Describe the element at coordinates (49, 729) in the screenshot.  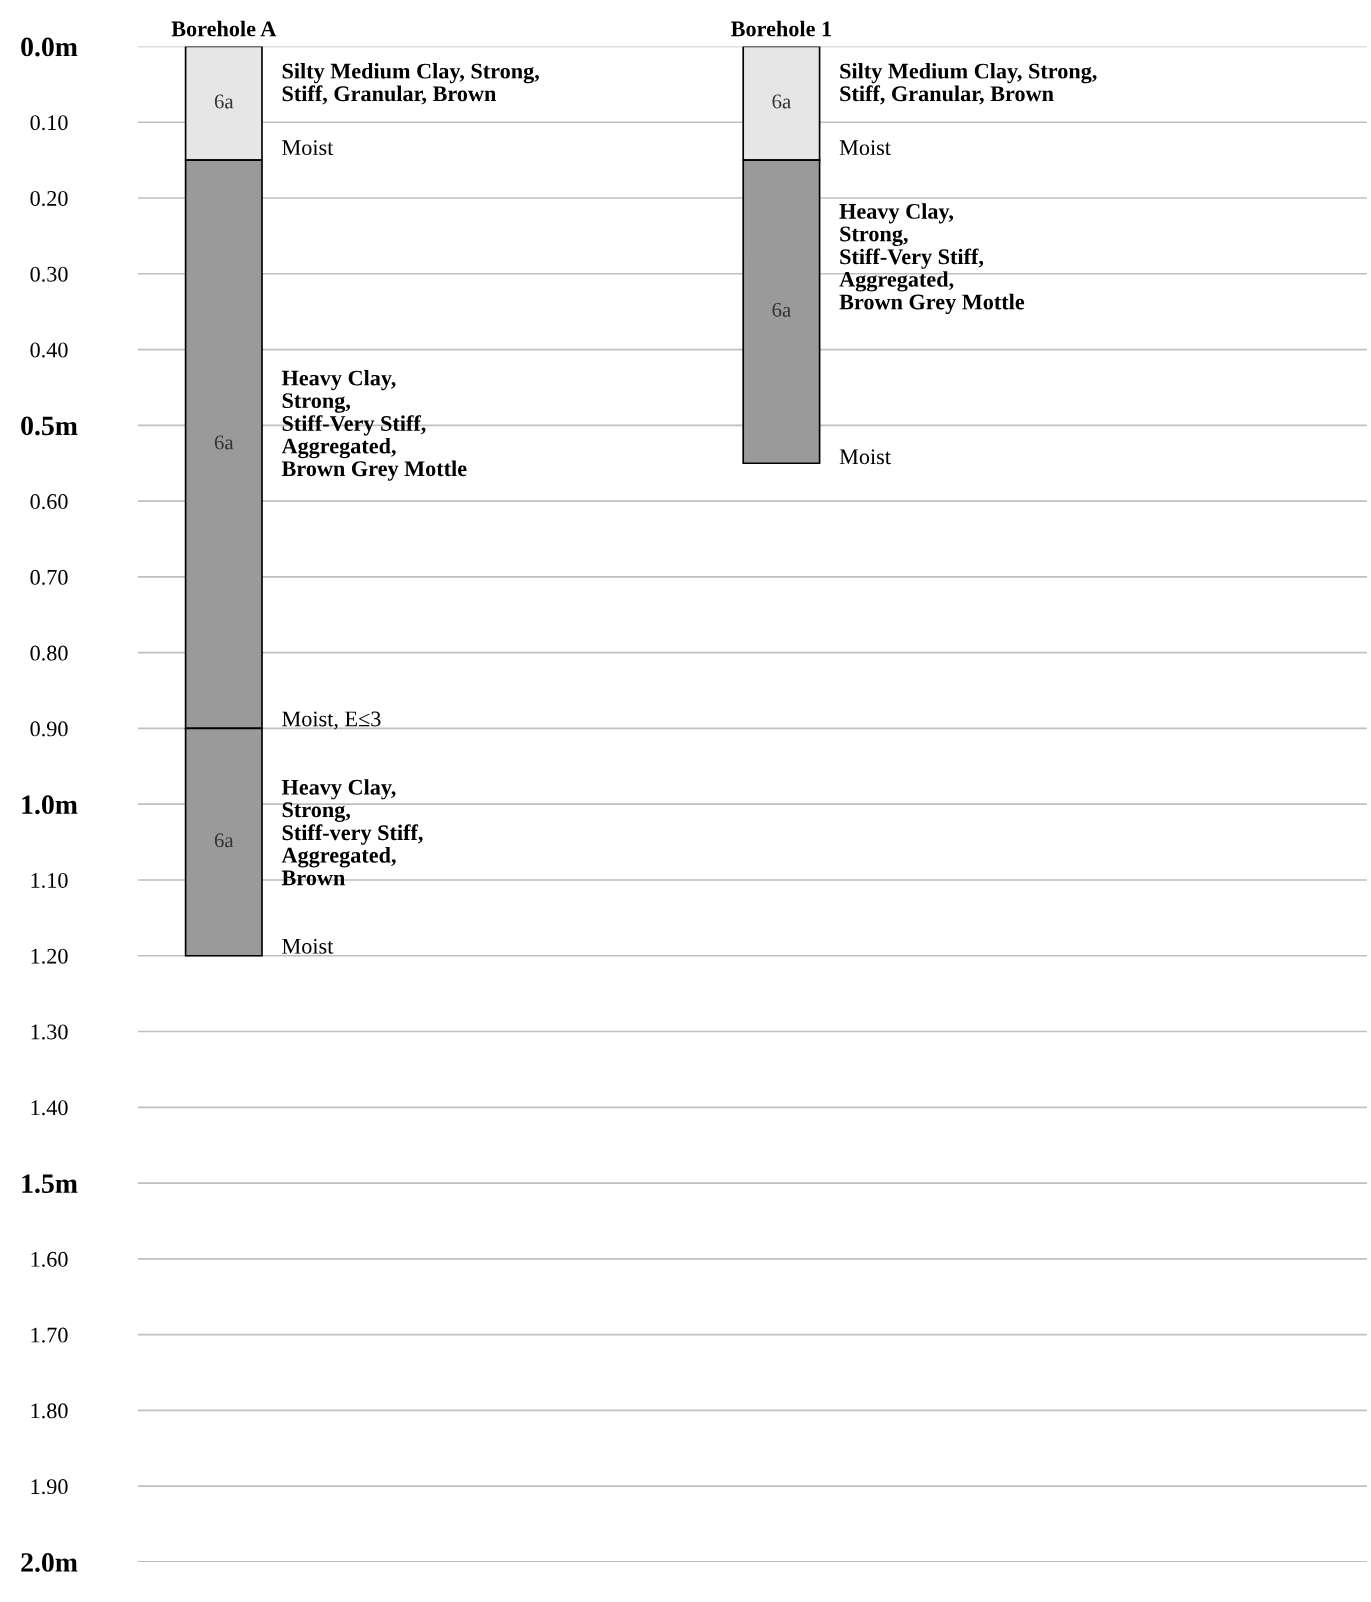
I see `y-tick-label: 0.90` at that location.